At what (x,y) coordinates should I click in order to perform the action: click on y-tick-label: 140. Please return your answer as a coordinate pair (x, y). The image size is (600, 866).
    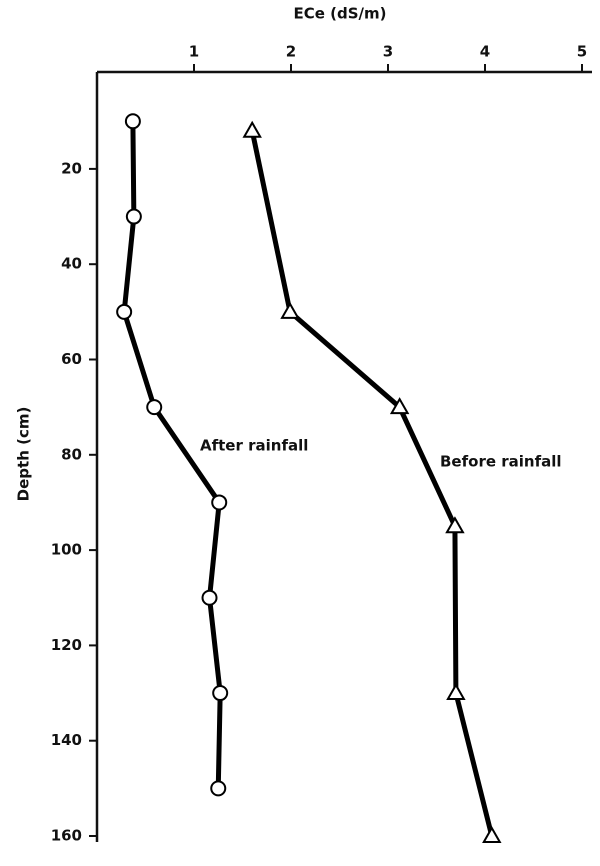
    Looking at the image, I should click on (66, 740).